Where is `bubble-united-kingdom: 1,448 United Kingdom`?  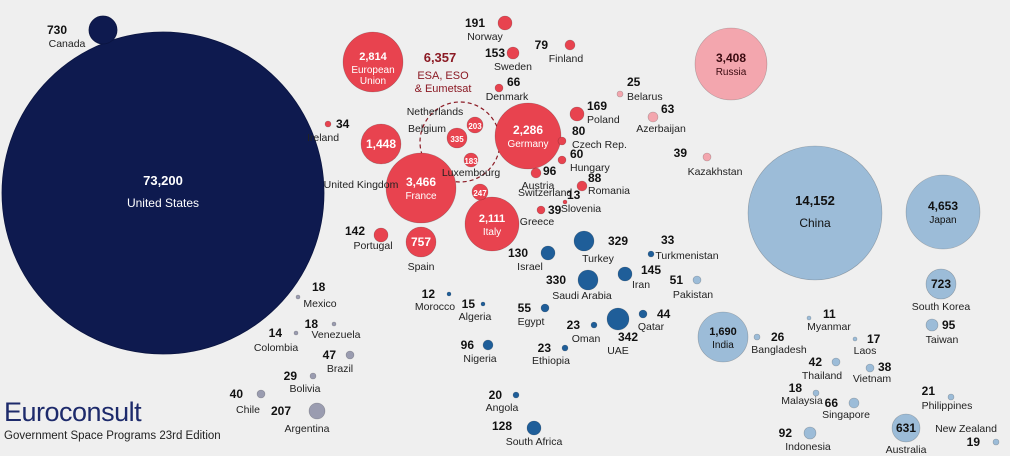
bubble-united-kingdom: 1,448 United Kingdom is located at coordinates (363, 157).